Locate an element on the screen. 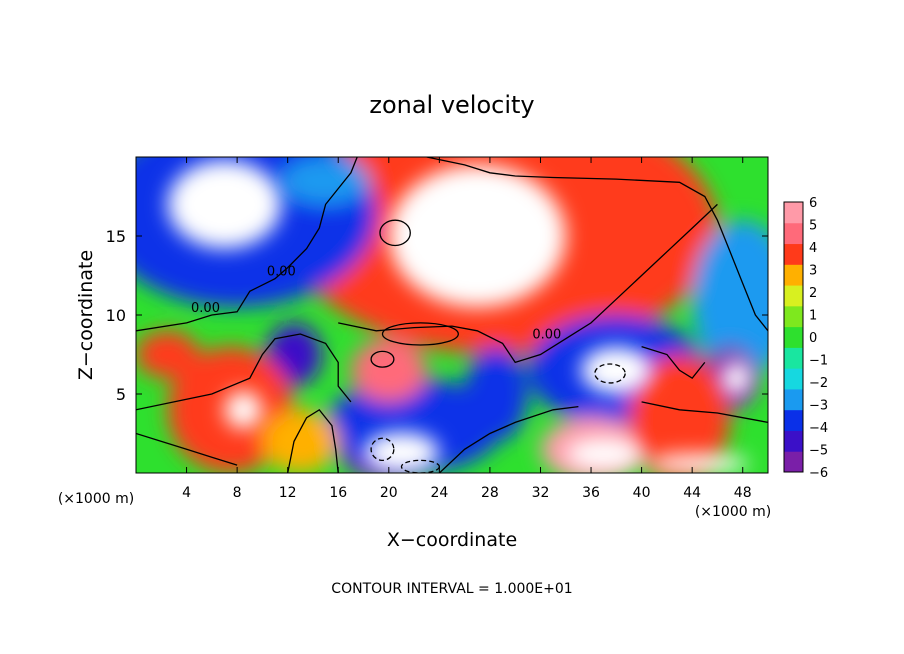 This screenshot has width=904, height=654. y-tick-label-15: 15 is located at coordinates (116, 236).